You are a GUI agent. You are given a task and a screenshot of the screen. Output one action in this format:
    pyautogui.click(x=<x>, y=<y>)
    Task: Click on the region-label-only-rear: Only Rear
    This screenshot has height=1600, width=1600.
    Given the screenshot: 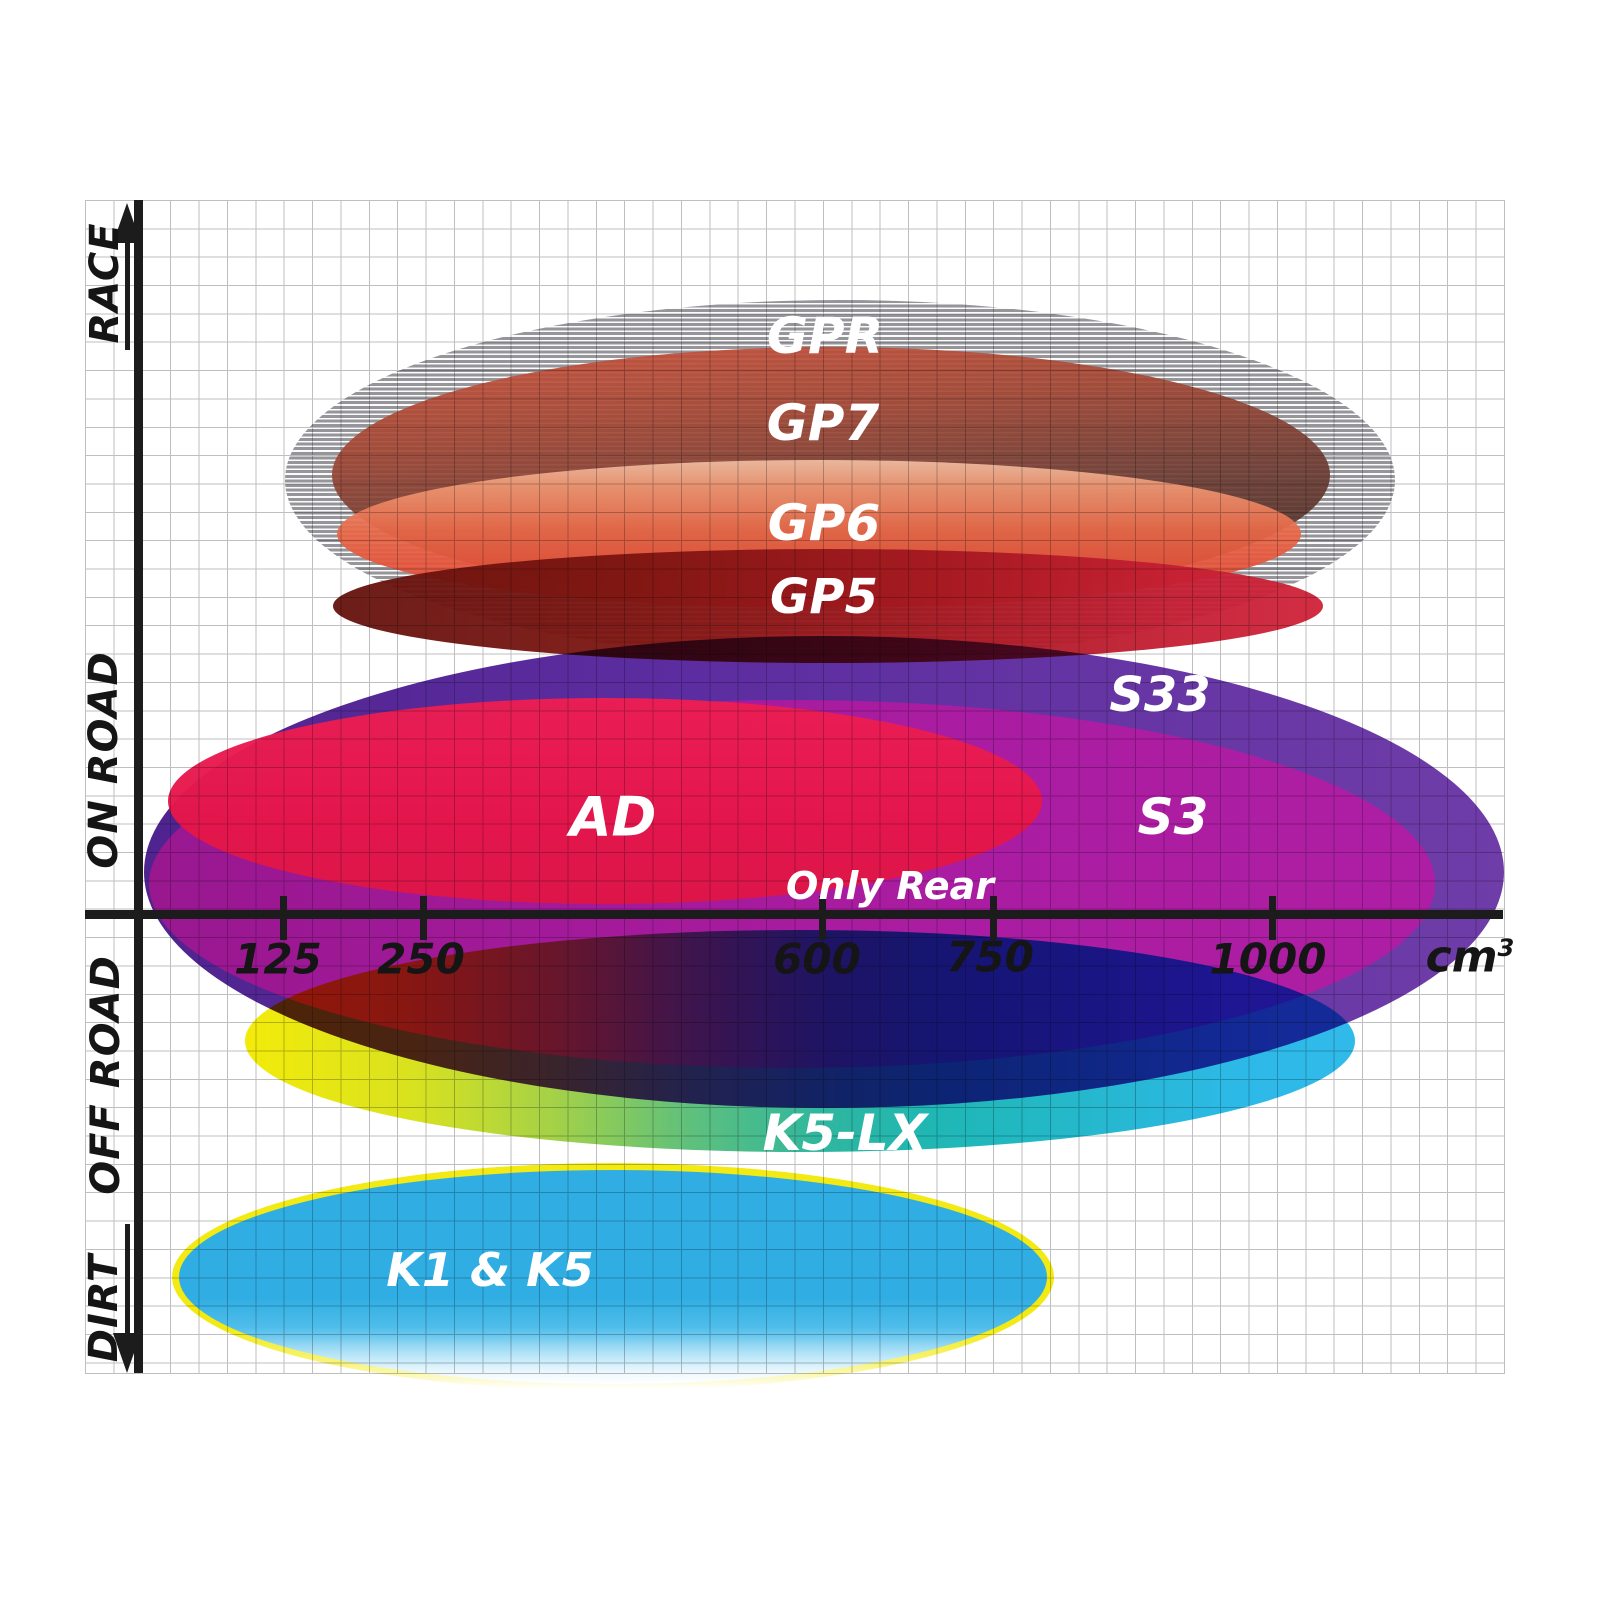 What is the action you would take?
    pyautogui.click(x=890, y=886)
    